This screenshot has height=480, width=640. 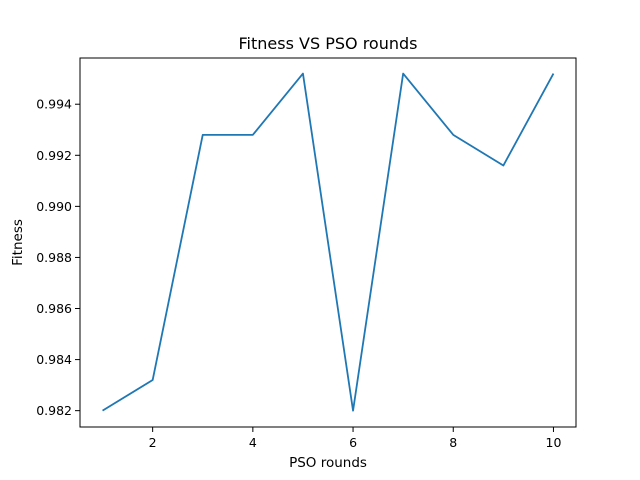 I want to click on y-tick-label: 0.984, so click(x=54, y=359).